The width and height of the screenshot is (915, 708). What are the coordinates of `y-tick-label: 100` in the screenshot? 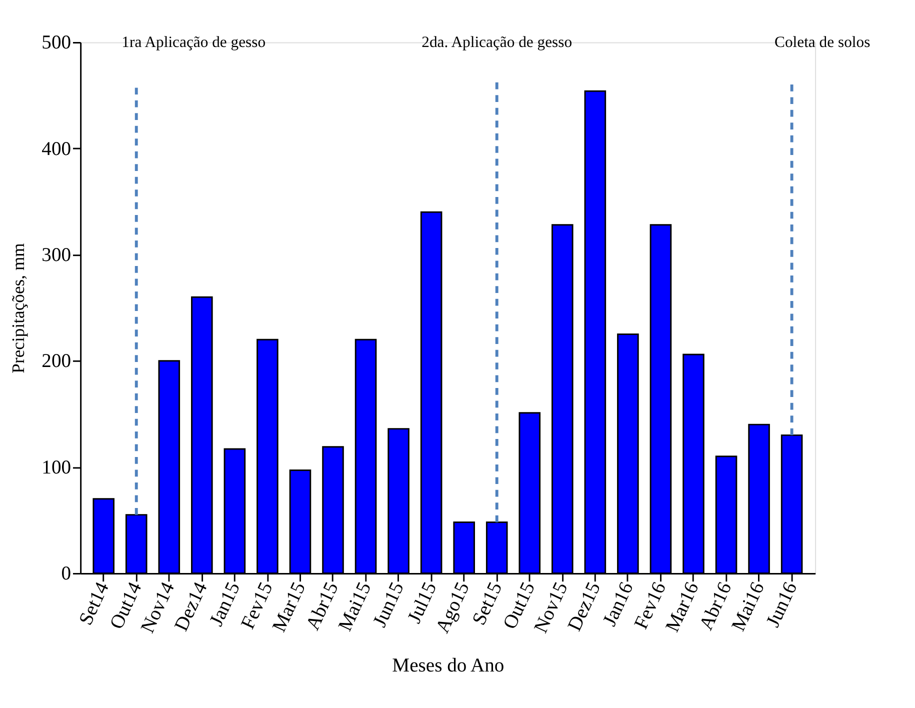 It's located at (57, 467).